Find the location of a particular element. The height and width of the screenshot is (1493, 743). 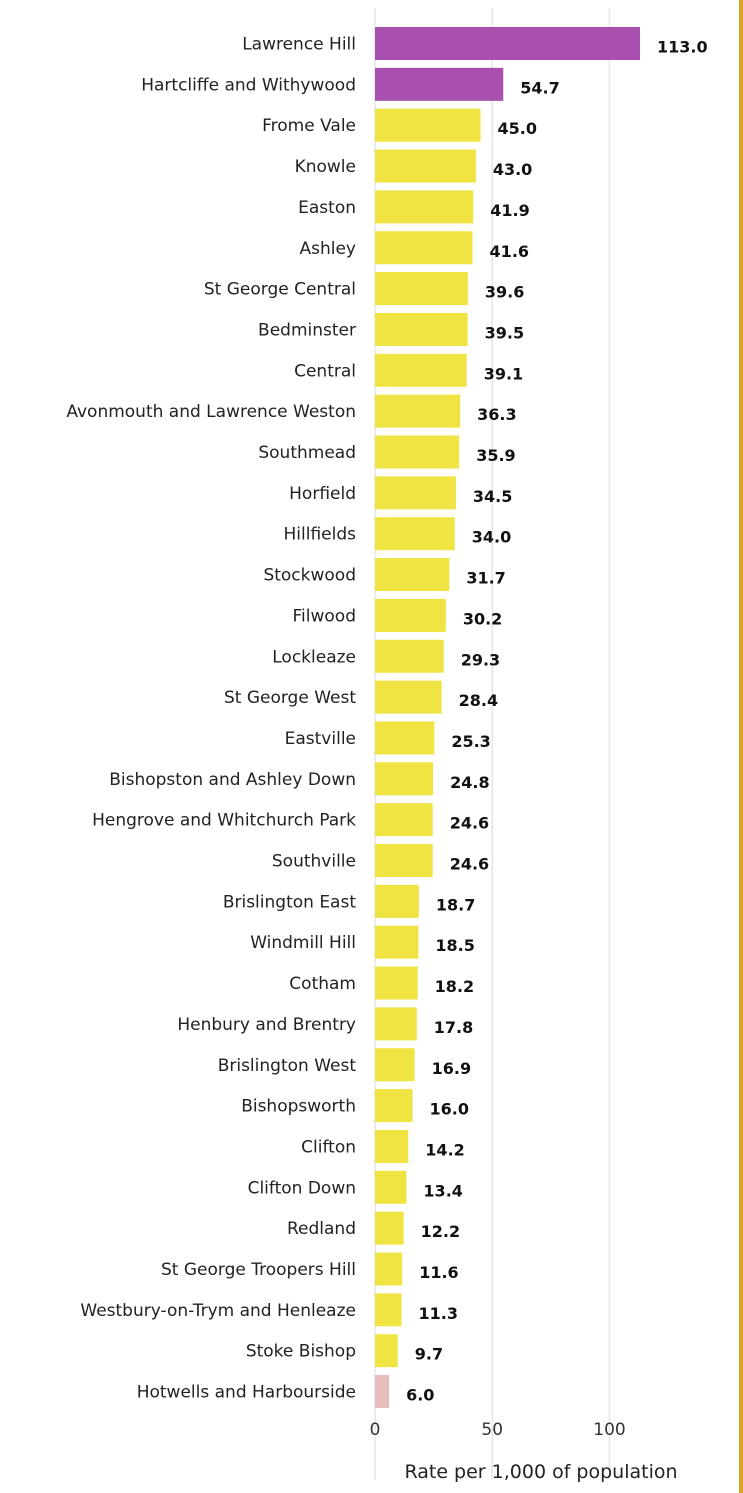

data-label: 28.4 is located at coordinates (478, 700).